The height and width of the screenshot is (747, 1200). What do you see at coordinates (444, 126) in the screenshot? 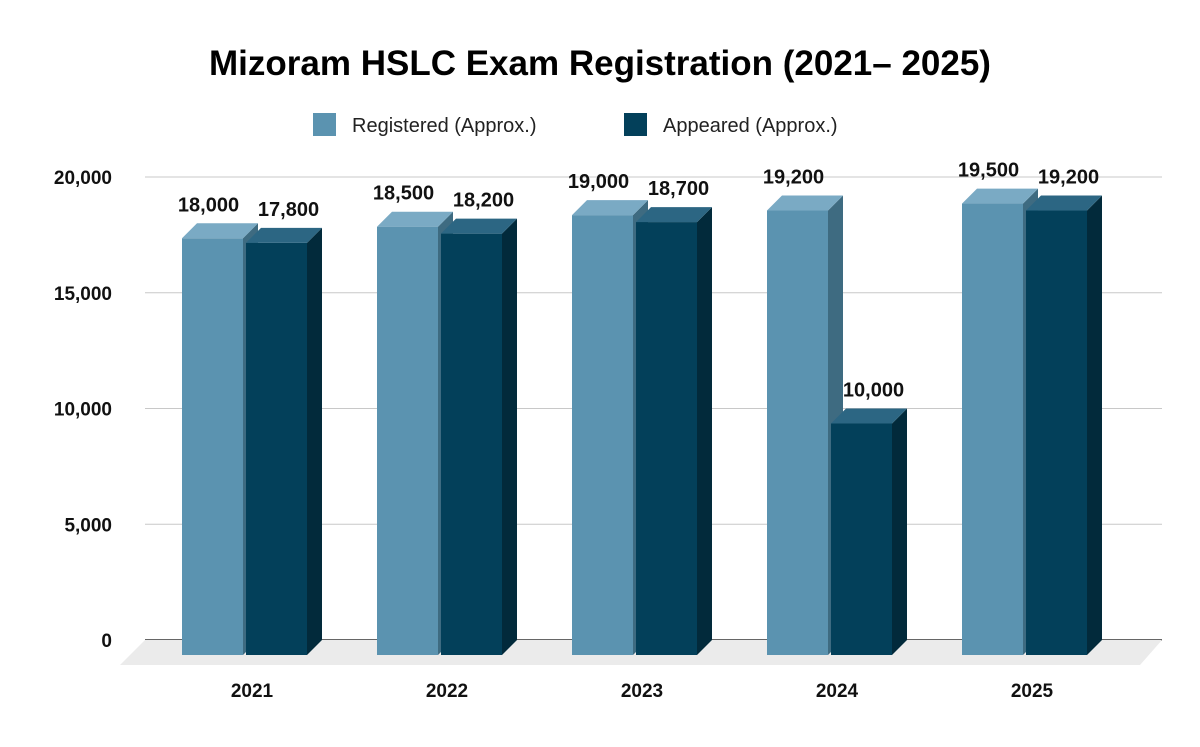
I see `legend-label-registered: Registered (Approx.)` at bounding box center [444, 126].